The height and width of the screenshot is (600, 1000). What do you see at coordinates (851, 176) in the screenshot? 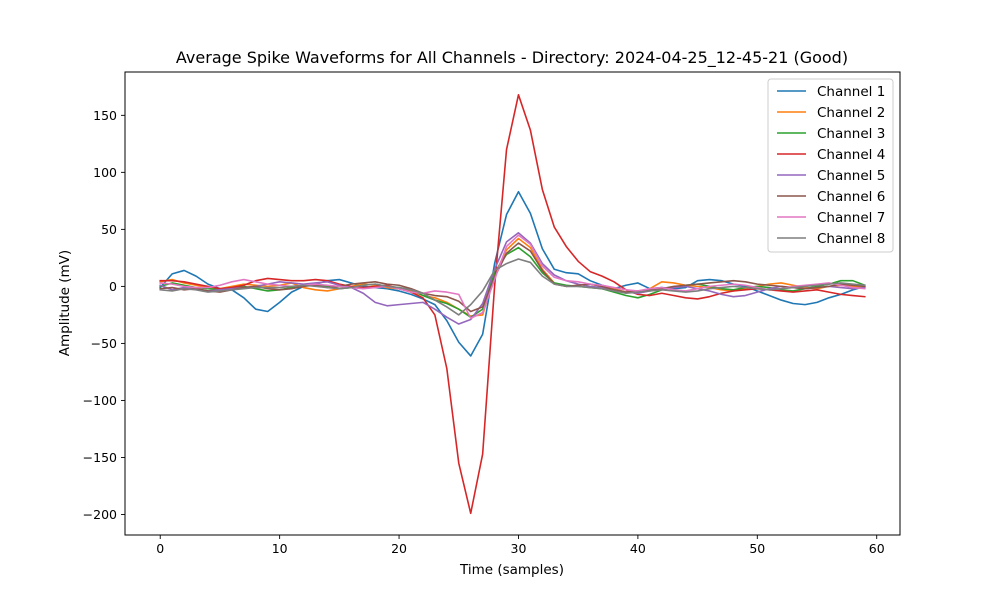
I see `legend-label-channel-5: Channel 5` at bounding box center [851, 176].